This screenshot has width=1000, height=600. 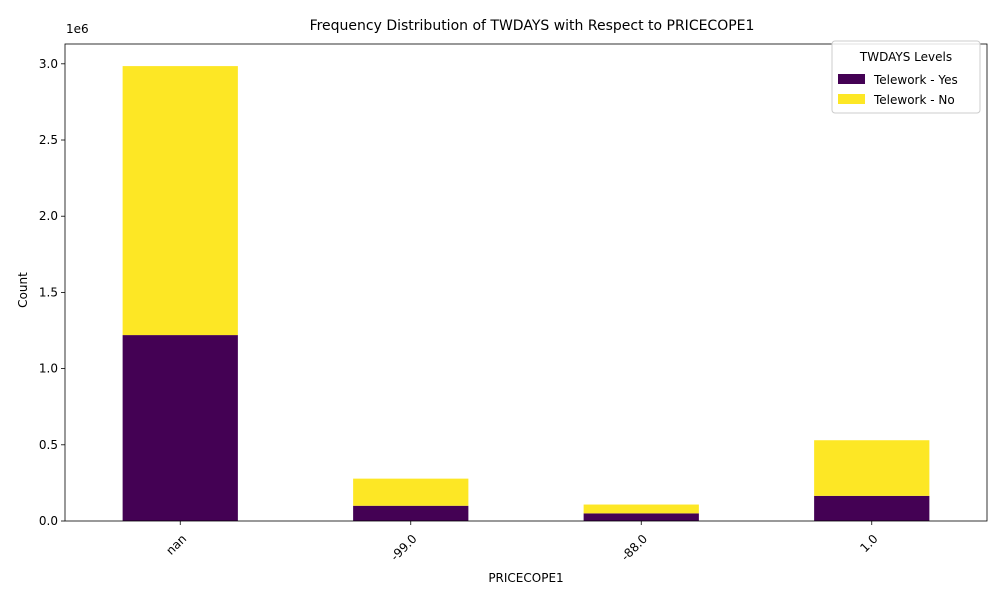 I want to click on y-axis: 0.0 0.5 1.0 1.5 2.0 2.5 3.0, so click(x=52, y=292).